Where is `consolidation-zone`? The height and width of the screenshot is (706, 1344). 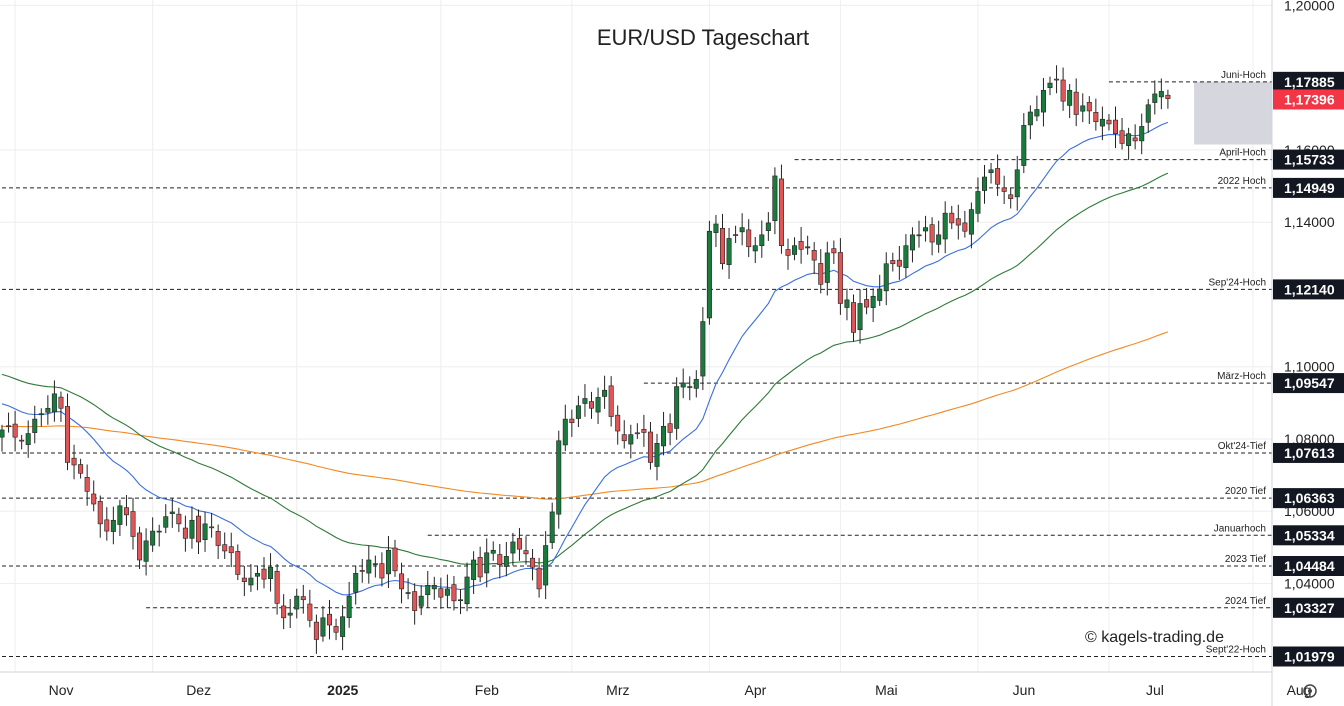
consolidation-zone is located at coordinates (1233, 113).